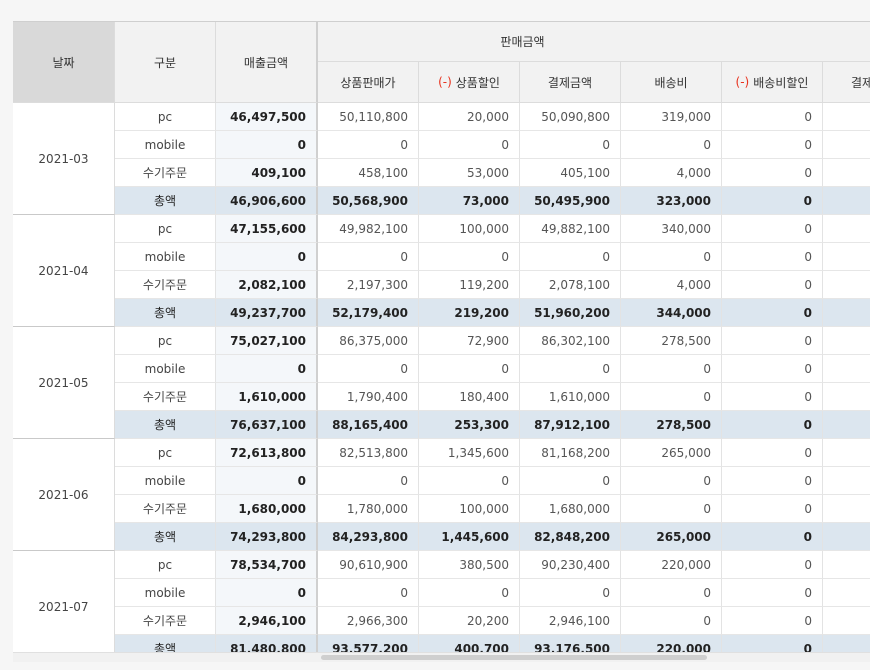 This screenshot has width=870, height=670. What do you see at coordinates (570, 397) in the screenshot?
I see `cell-v3: 1,610,000` at bounding box center [570, 397].